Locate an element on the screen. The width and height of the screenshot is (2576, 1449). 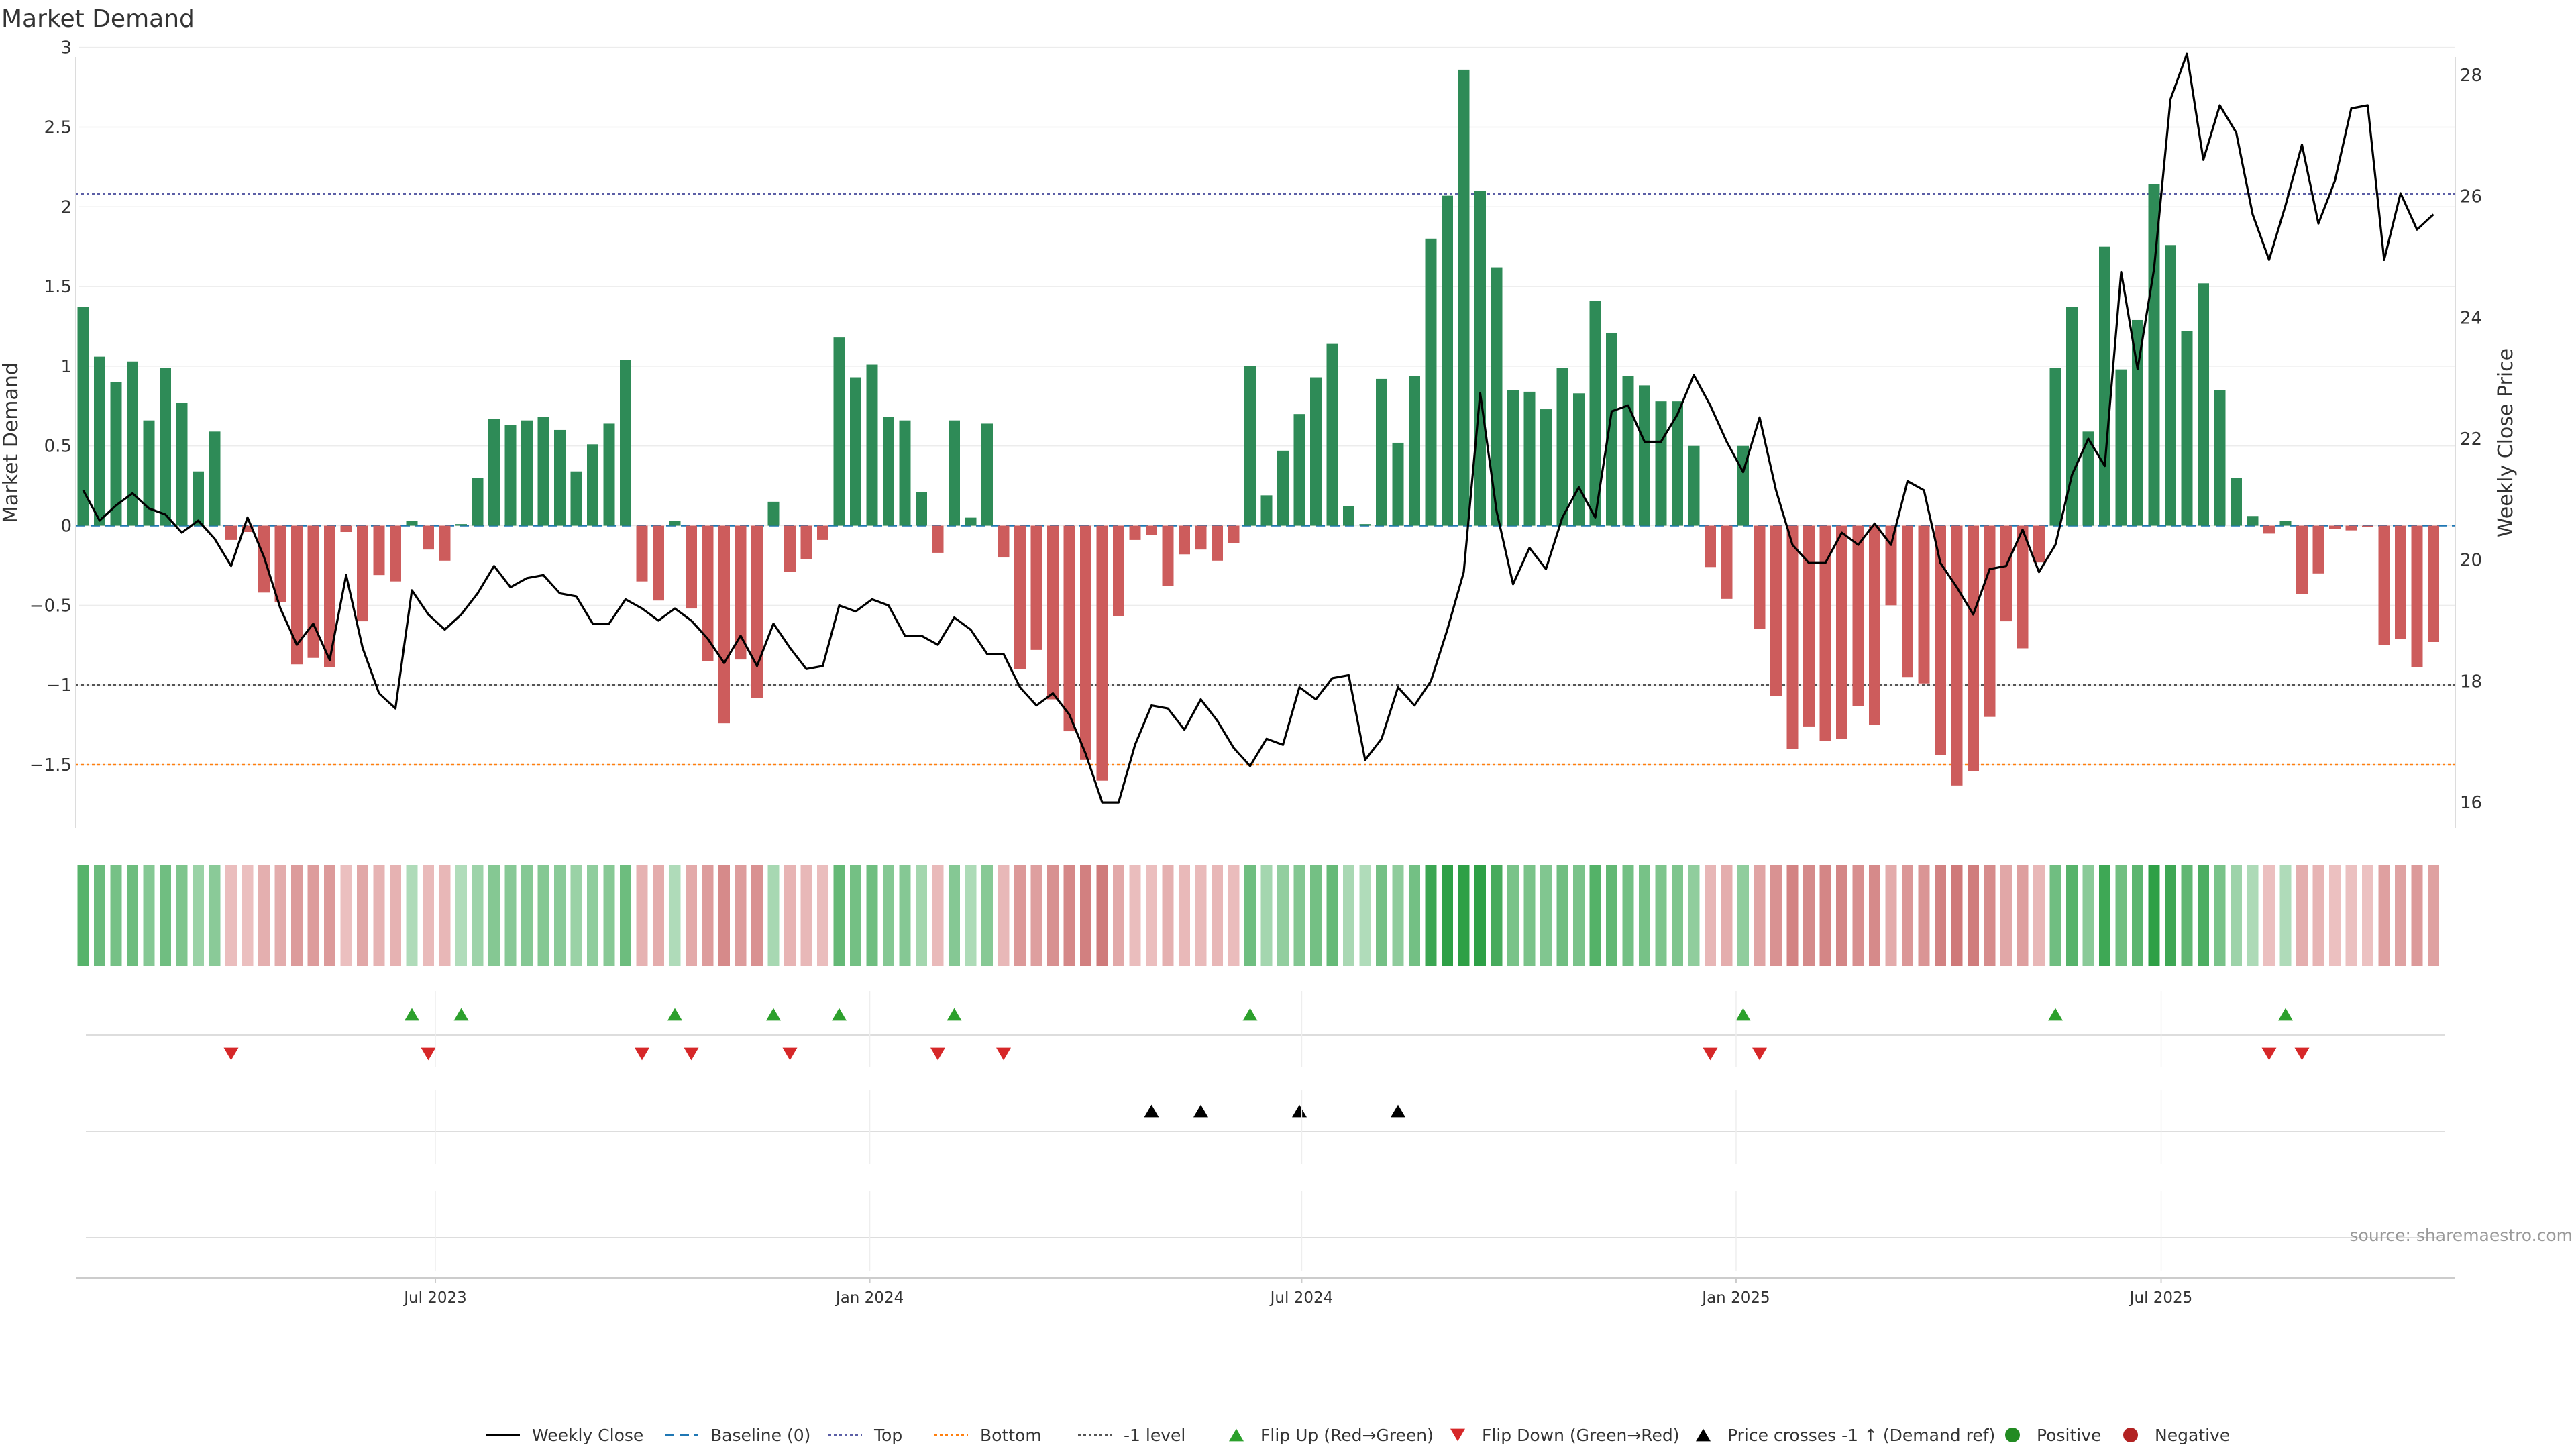
y2-tick-label: 16 is located at coordinates (2471, 803).